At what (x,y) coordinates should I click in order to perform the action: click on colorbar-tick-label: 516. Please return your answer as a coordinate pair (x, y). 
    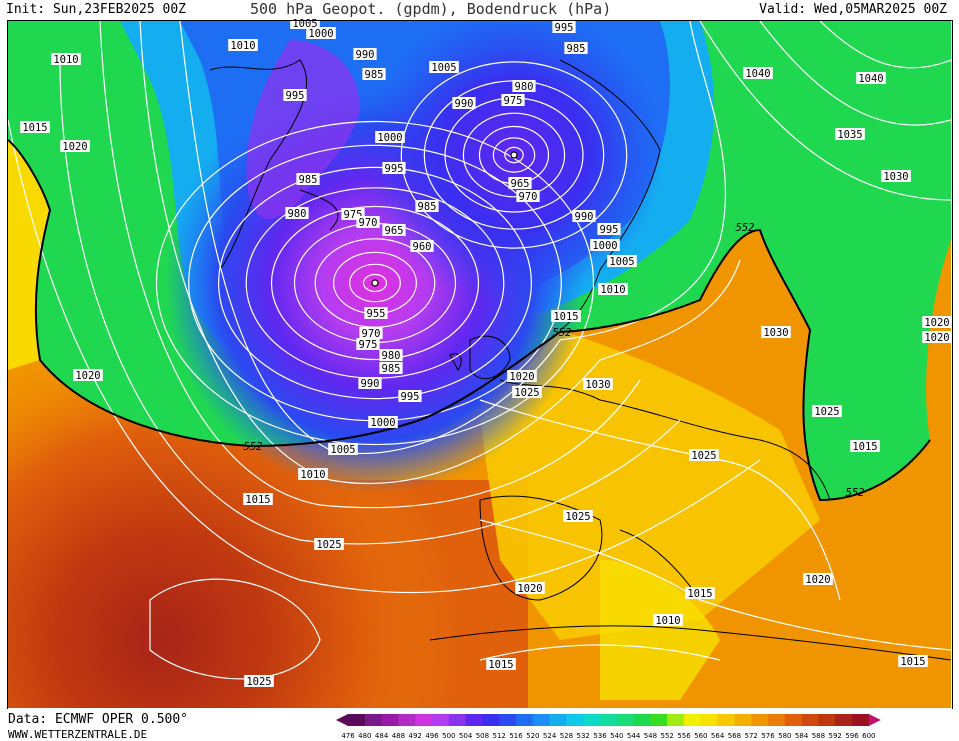
    Looking at the image, I should click on (516, 736).